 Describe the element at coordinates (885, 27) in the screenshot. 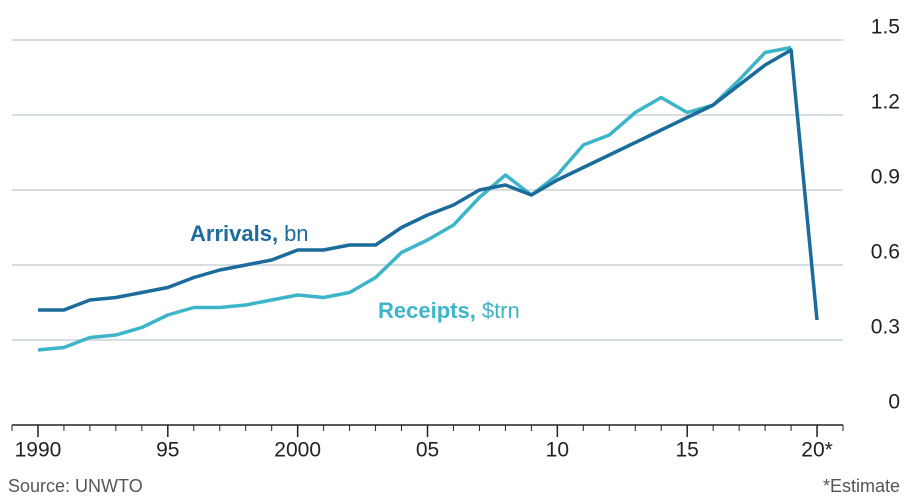

I see `y-tick-label: 1.5` at that location.